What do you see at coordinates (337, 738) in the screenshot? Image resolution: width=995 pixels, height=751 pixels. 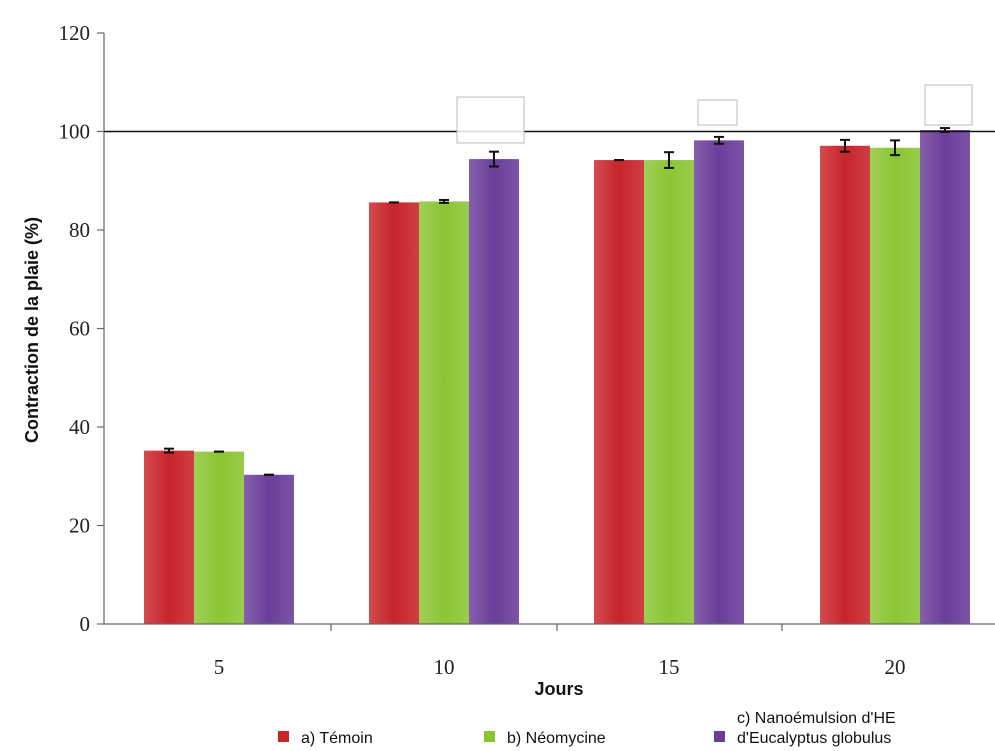 I see `legend-label: a) Témoin` at bounding box center [337, 738].